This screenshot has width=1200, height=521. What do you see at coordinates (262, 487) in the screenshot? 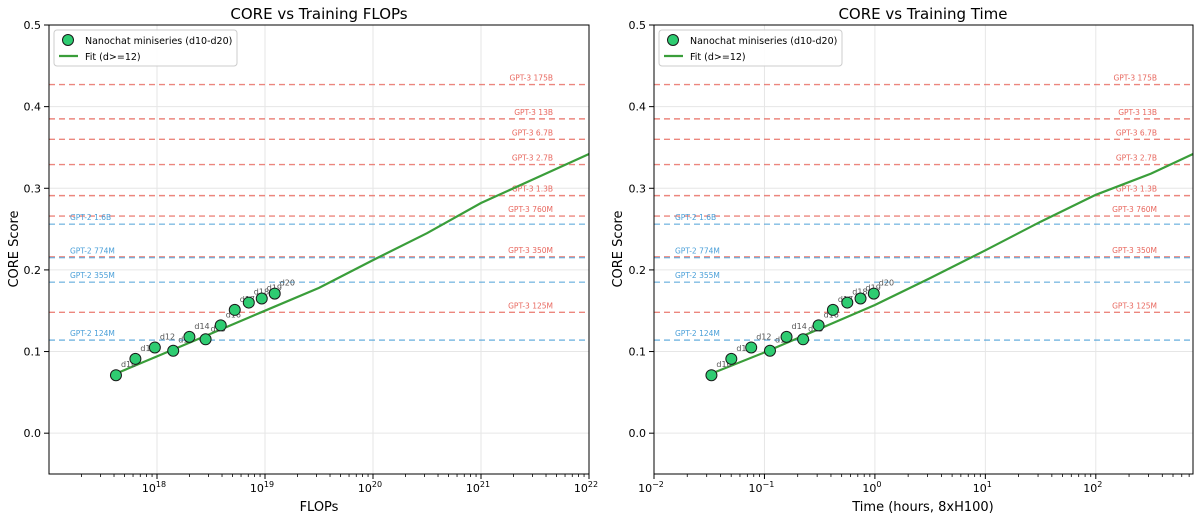
I see `x-tick-label: 10¹⁹` at bounding box center [262, 487].